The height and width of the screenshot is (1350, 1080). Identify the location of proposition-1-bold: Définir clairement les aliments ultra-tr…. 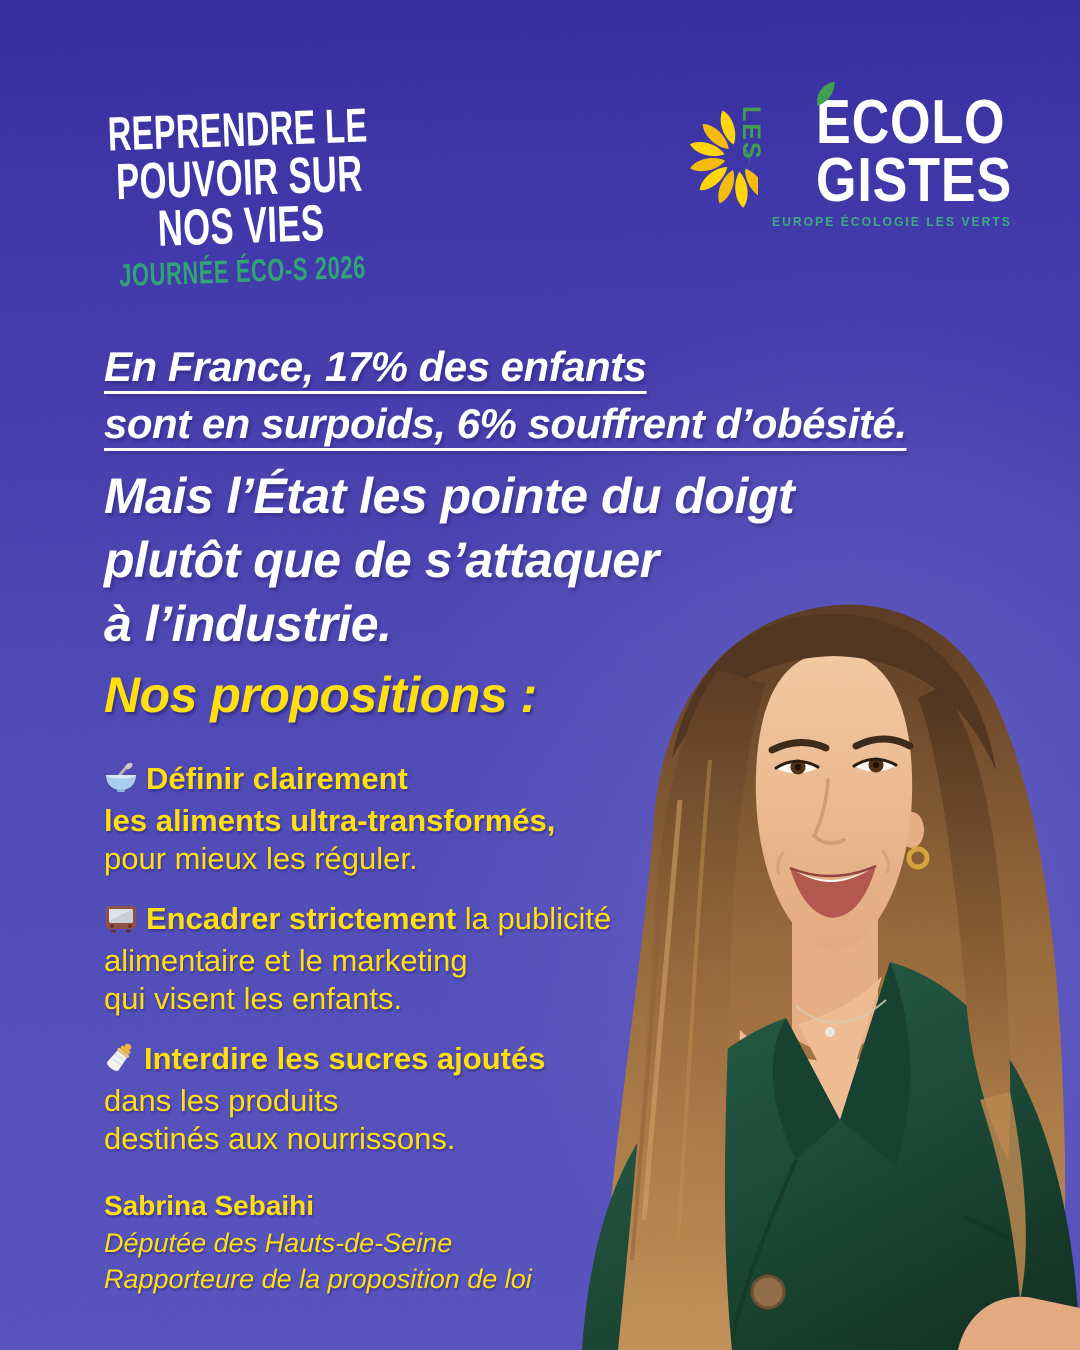
(330, 799).